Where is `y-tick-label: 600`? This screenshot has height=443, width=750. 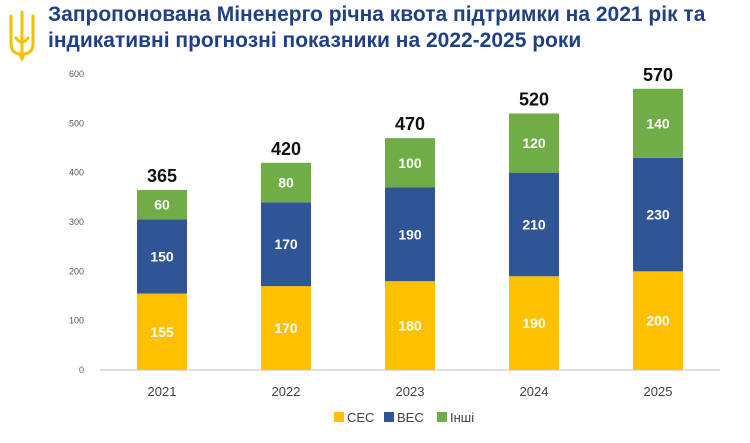 y-tick-label: 600 is located at coordinates (76, 74).